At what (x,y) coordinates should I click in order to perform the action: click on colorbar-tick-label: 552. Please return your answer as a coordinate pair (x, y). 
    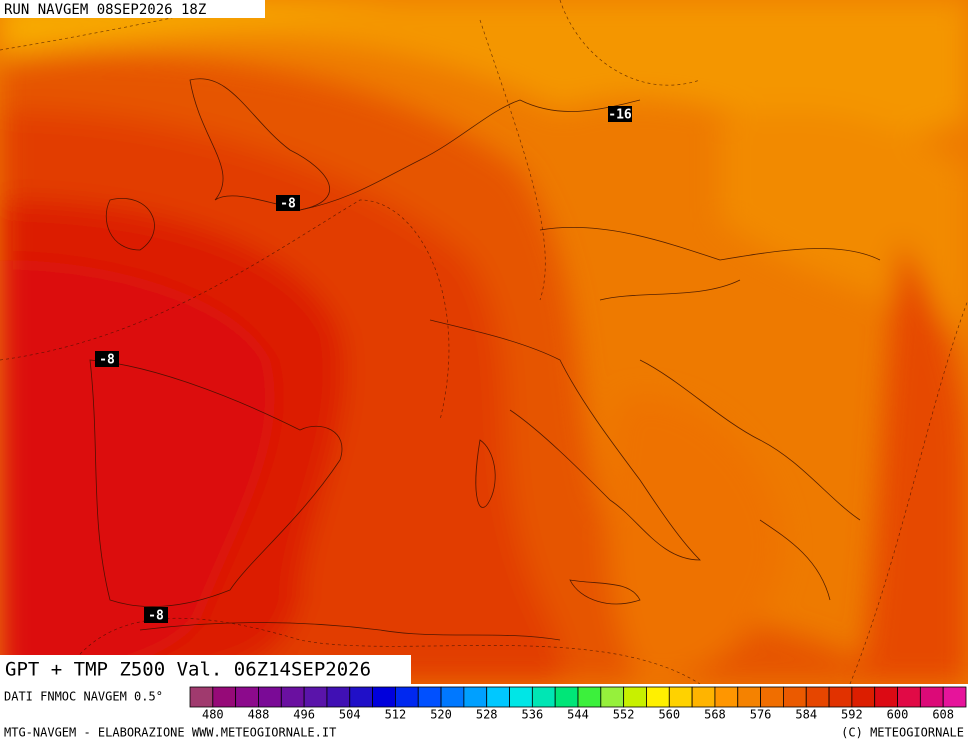
    Looking at the image, I should click on (624, 715).